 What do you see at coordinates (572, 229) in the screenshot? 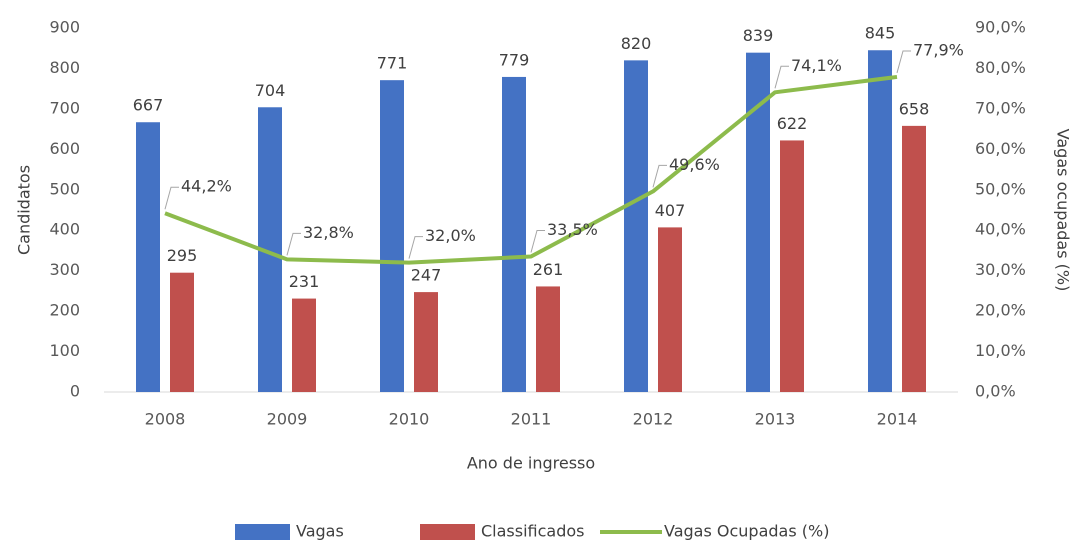
I see `line-value-label: 33,5%` at bounding box center [572, 229].